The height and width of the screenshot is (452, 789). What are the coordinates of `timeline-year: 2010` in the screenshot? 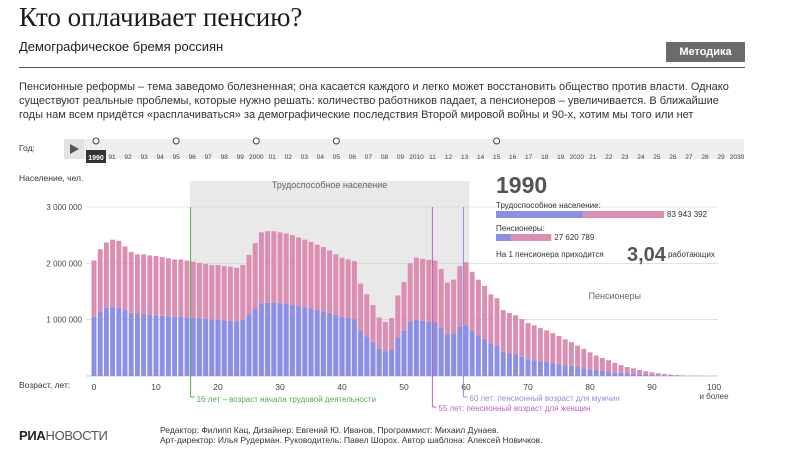 It's located at (416, 157).